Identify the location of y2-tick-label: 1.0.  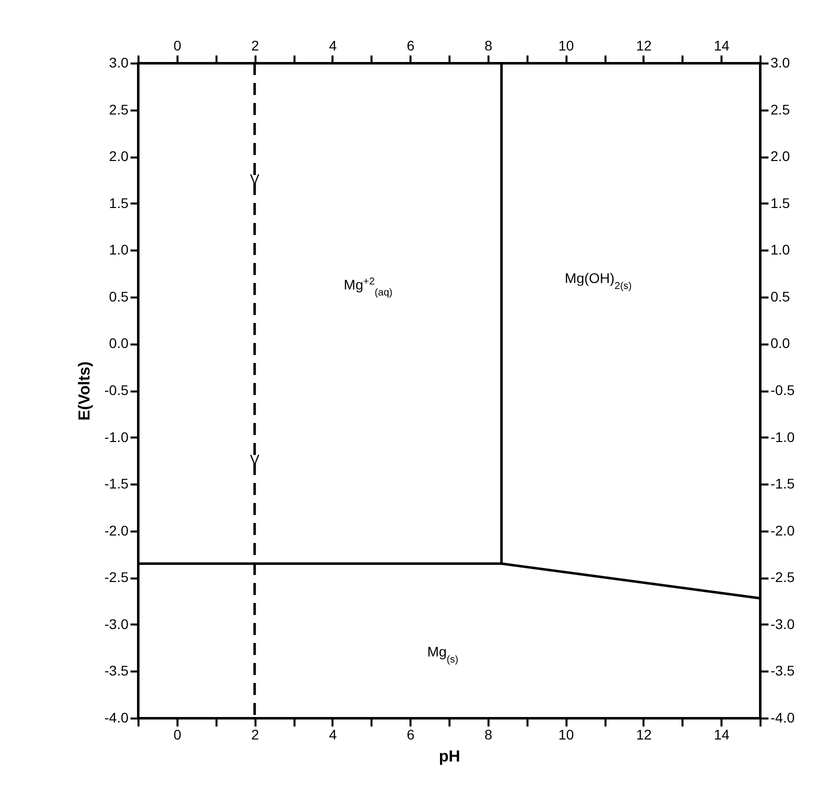
(780, 250).